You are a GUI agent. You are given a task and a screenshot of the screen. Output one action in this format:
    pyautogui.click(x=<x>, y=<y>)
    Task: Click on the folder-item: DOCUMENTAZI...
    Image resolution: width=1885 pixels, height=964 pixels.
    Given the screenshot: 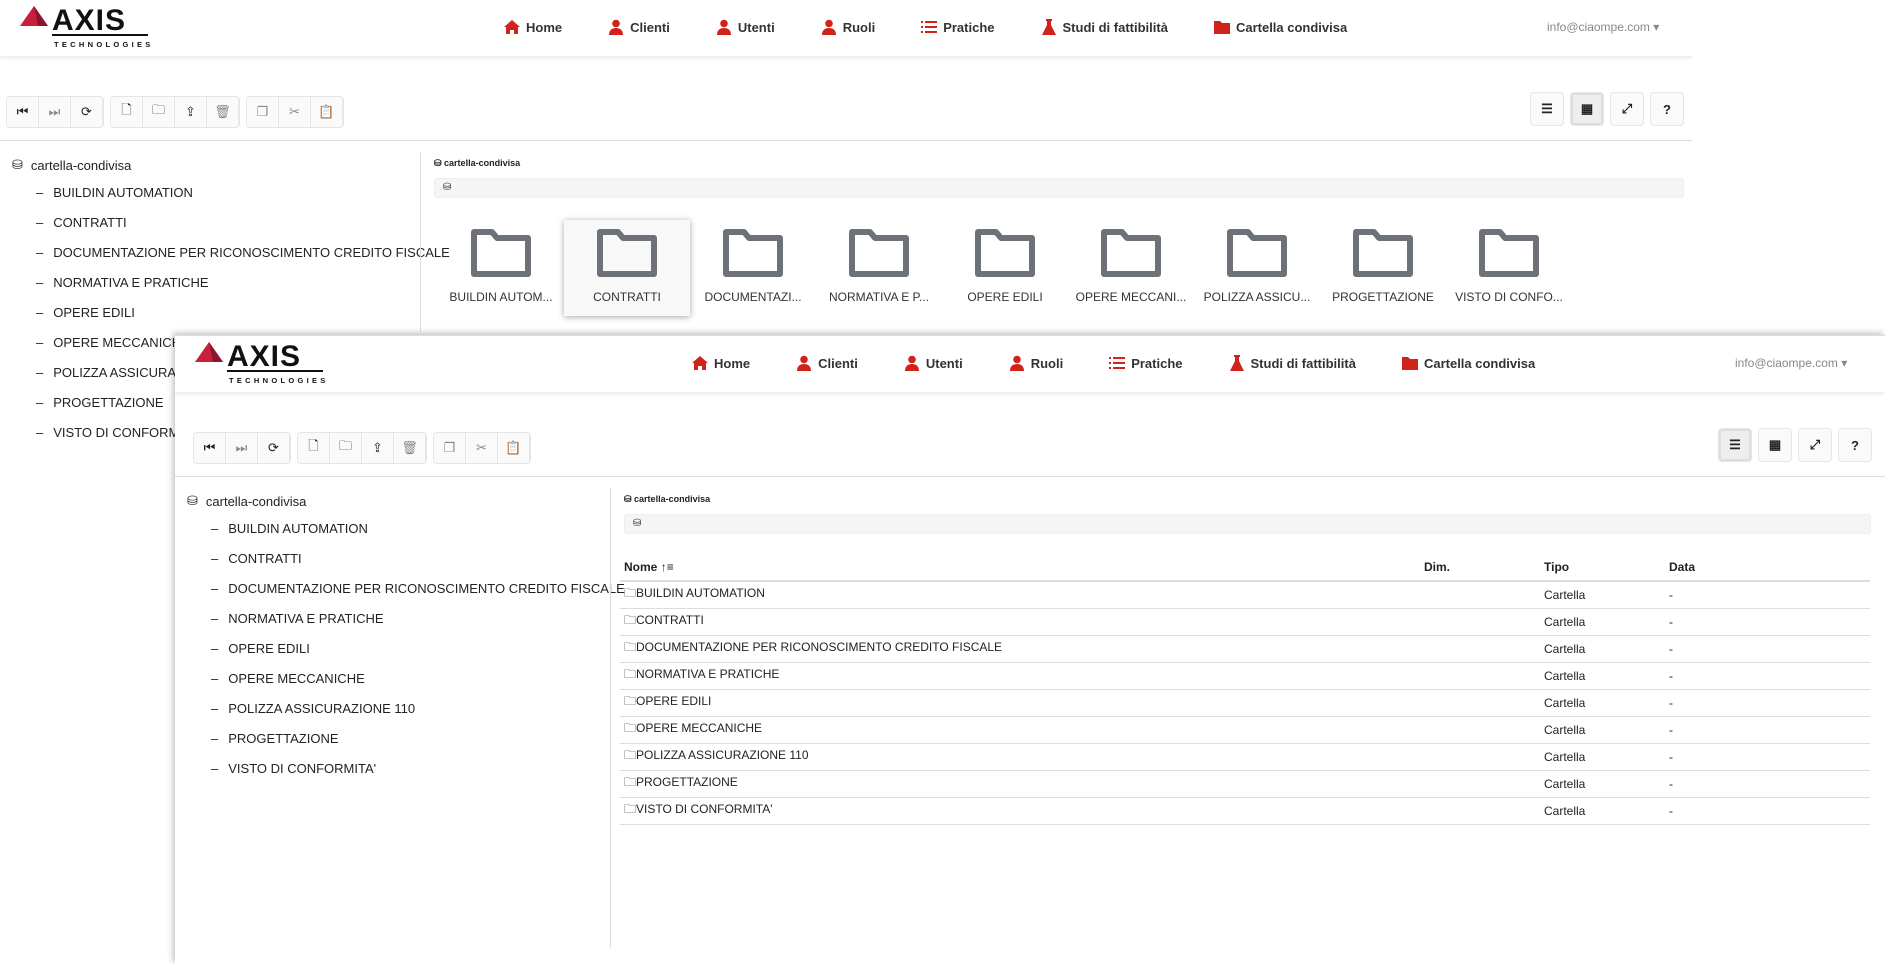 What is the action you would take?
    pyautogui.click(x=753, y=268)
    